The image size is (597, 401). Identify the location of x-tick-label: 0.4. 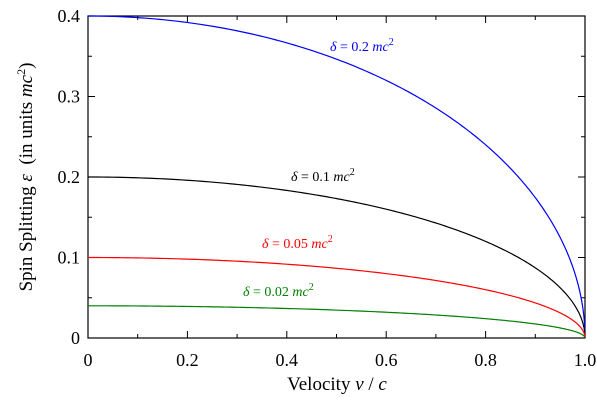
(287, 360).